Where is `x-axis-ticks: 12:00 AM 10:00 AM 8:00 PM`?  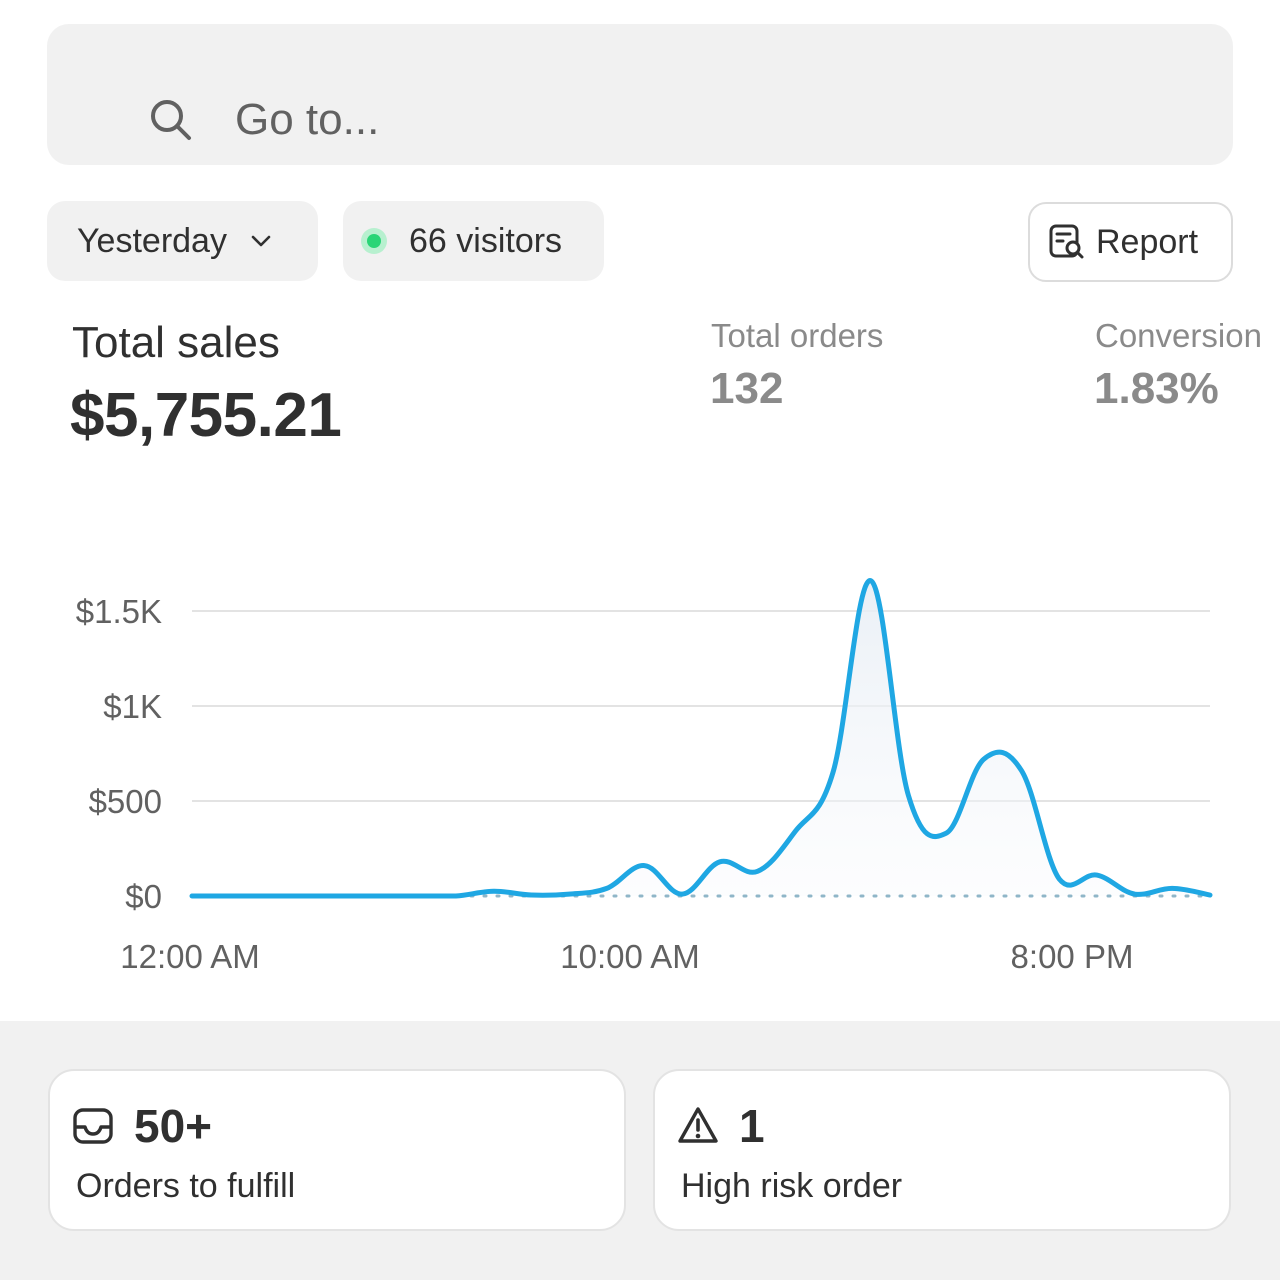
x-axis-ticks: 12:00 AM 10:00 AM 8:00 PM is located at coordinates (626, 956).